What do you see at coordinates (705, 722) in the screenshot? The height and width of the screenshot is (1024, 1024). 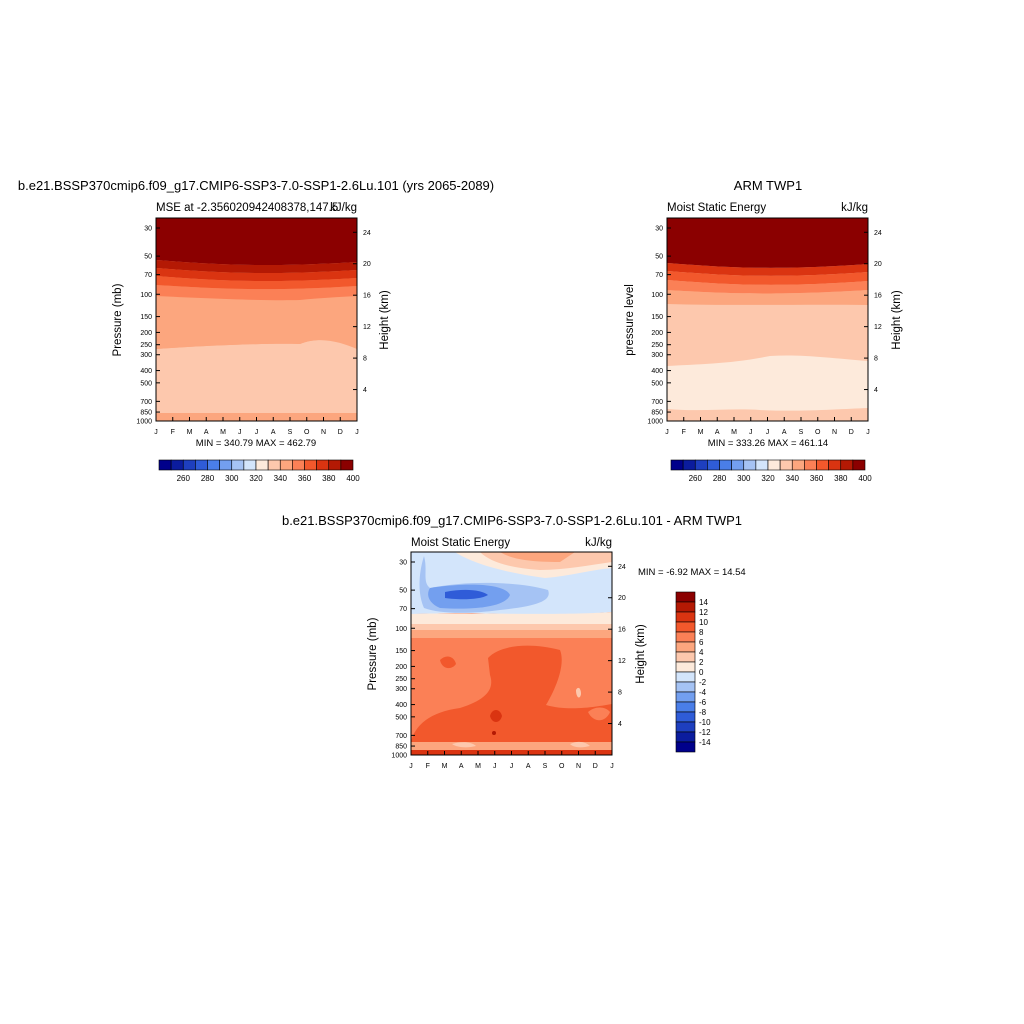 I see `colorbar-label: -10` at bounding box center [705, 722].